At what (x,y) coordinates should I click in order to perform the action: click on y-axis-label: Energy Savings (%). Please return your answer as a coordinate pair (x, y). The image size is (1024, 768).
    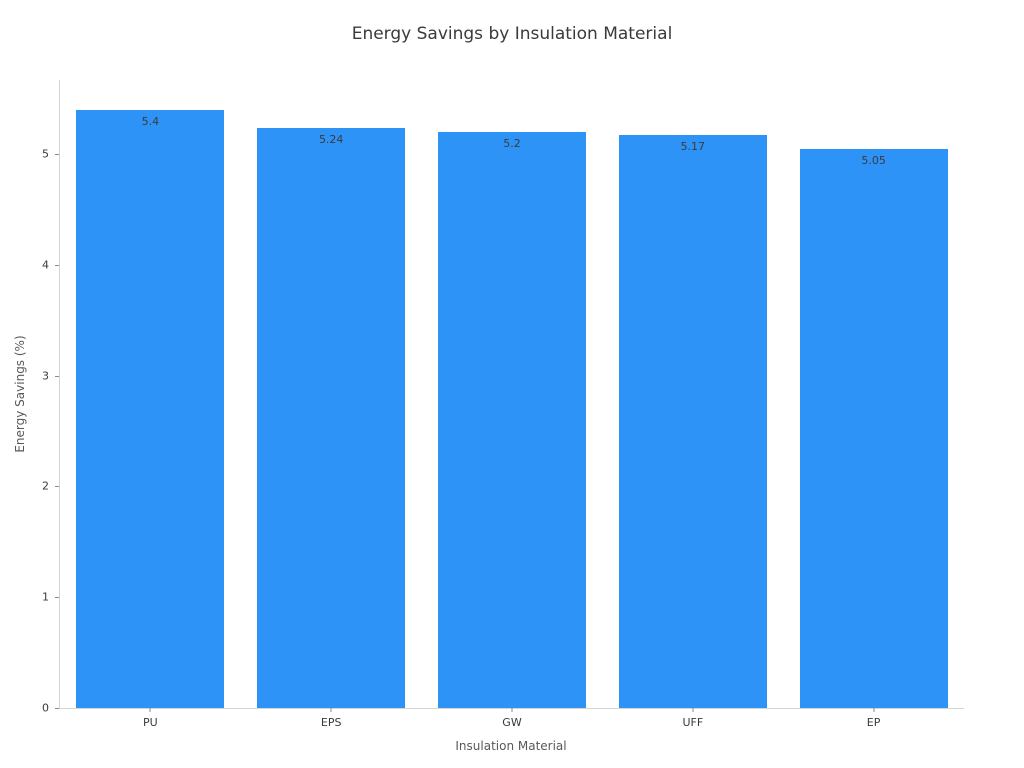
    Looking at the image, I should click on (20, 394).